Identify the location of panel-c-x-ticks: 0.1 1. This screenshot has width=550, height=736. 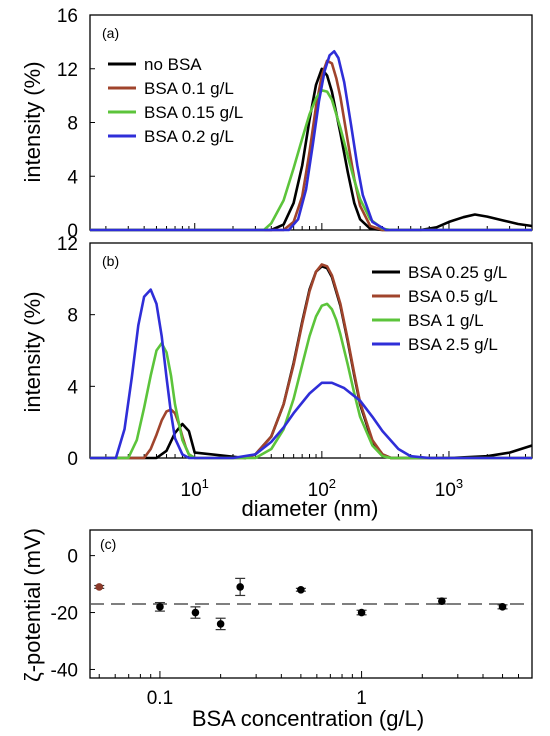
(315, 690).